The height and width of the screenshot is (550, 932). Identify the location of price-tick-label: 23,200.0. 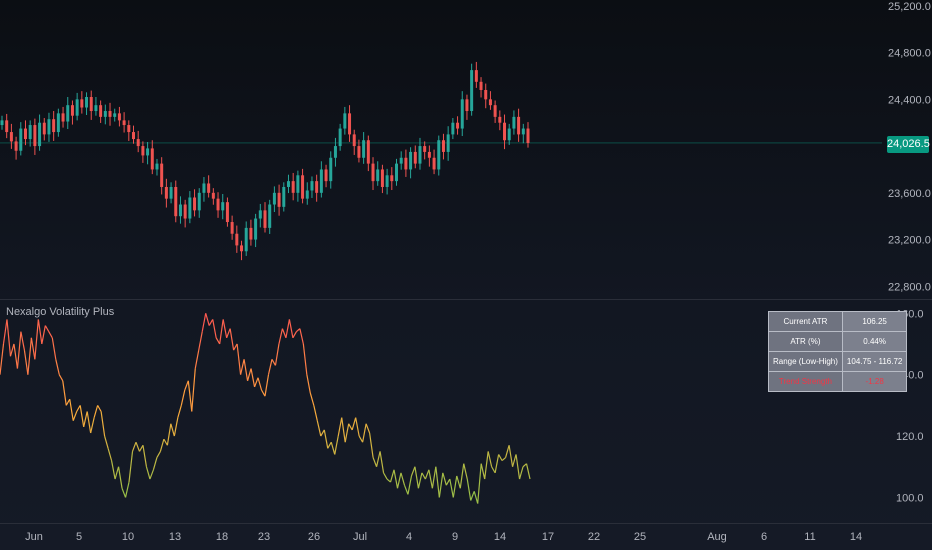
(909, 241).